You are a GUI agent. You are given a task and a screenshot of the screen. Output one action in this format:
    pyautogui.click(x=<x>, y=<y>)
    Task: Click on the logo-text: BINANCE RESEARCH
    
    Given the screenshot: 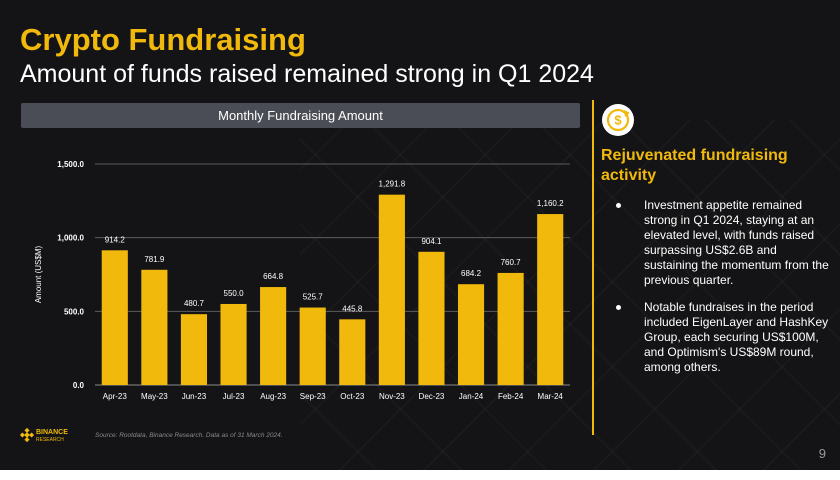 What is the action you would take?
    pyautogui.click(x=52, y=436)
    